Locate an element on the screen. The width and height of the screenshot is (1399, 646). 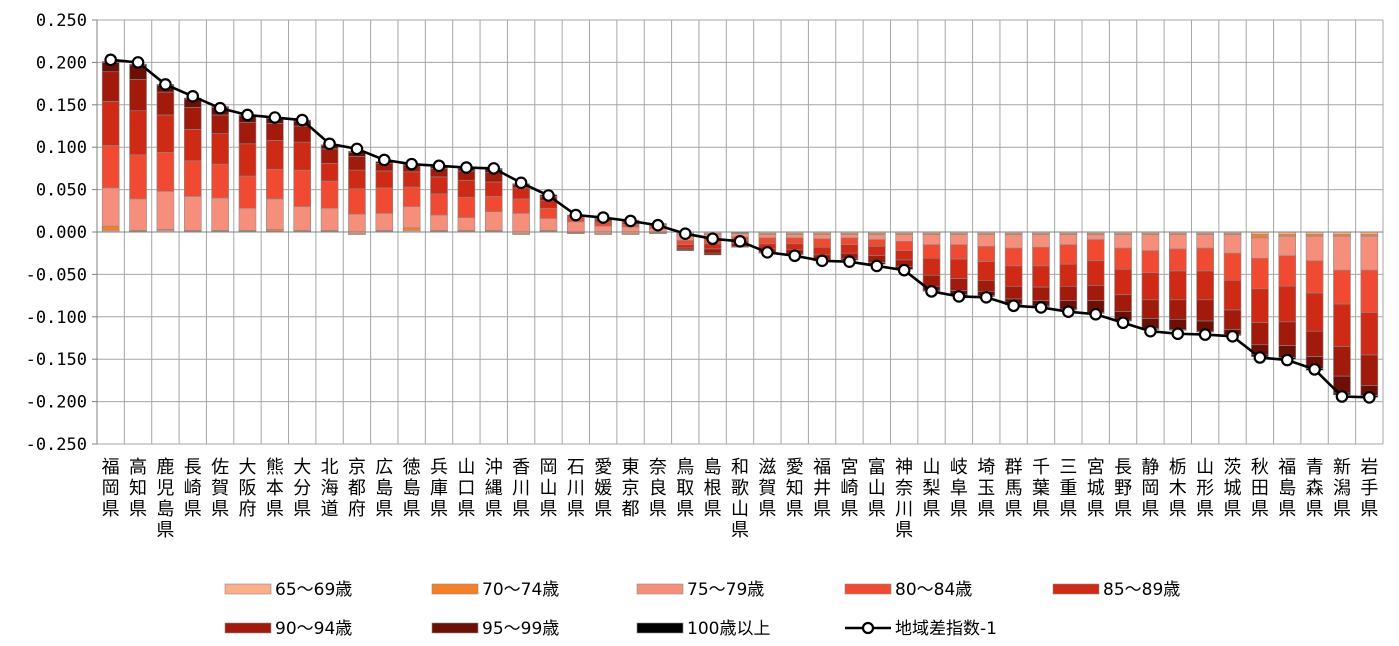
y-tick-label: 0.050 is located at coordinates (61, 191).